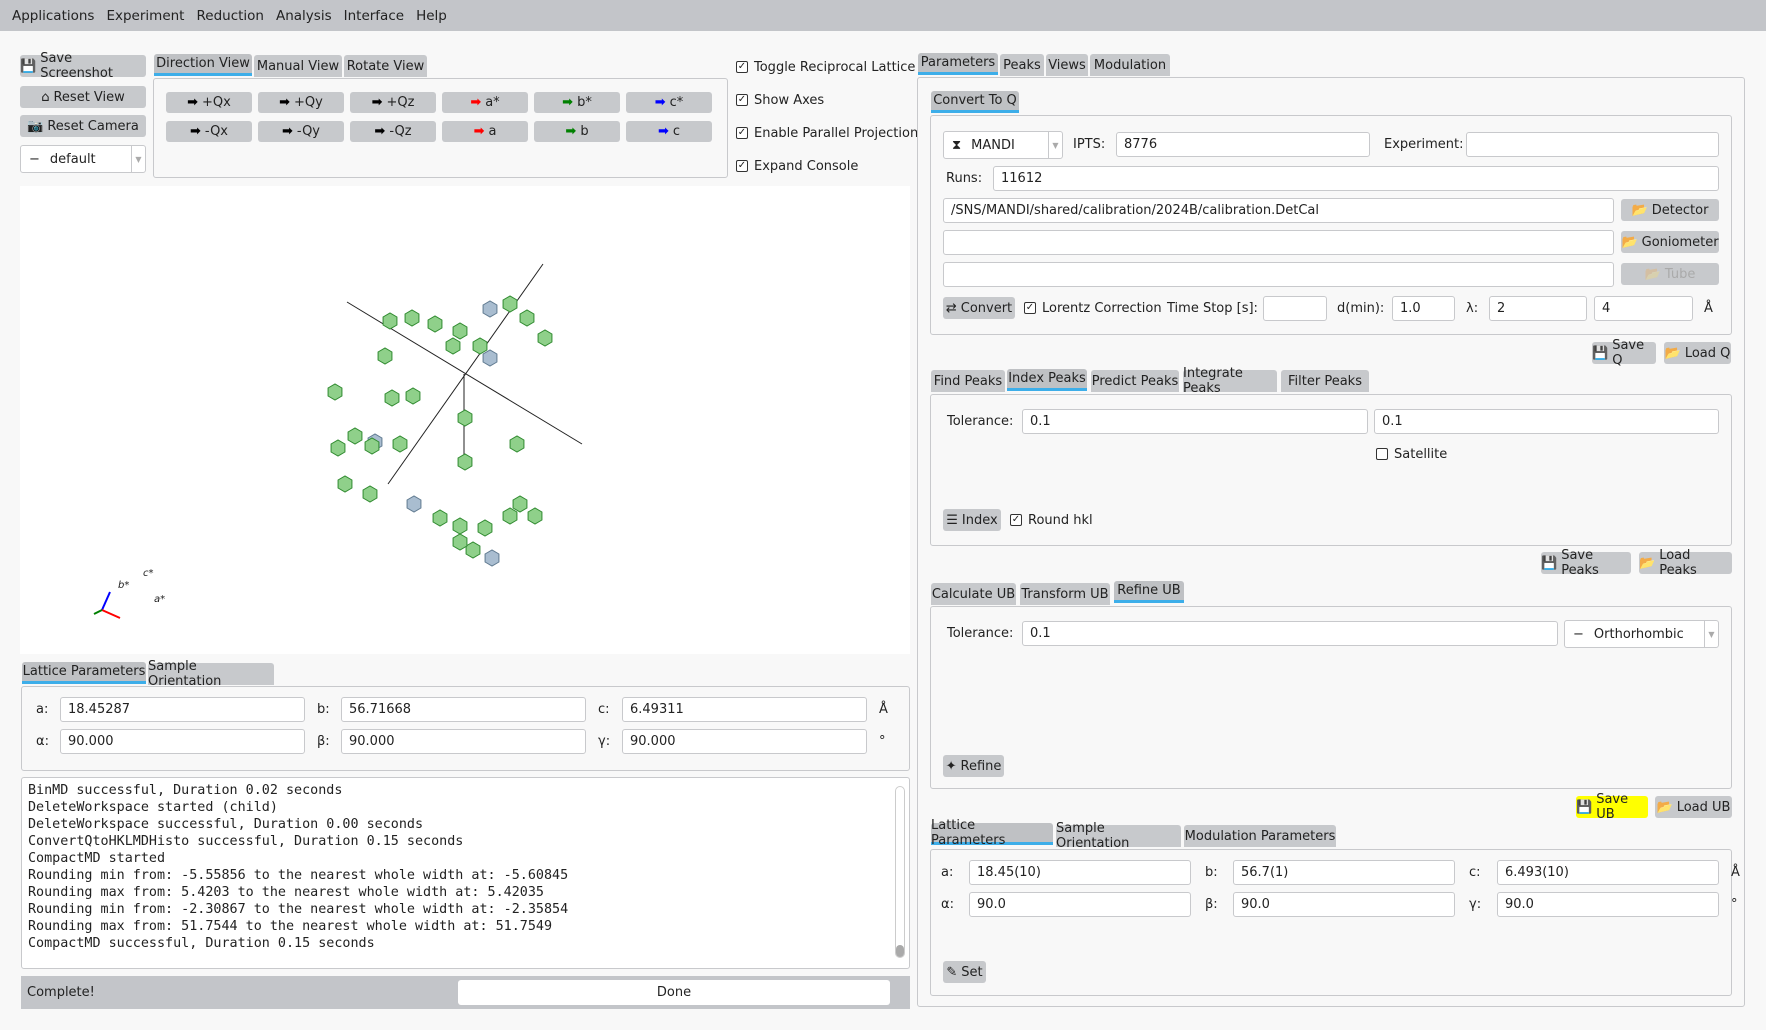 This screenshot has width=1766, height=1030. Describe the element at coordinates (1697, 353) in the screenshot. I see `load-q-button: 📂 Load Q` at that location.